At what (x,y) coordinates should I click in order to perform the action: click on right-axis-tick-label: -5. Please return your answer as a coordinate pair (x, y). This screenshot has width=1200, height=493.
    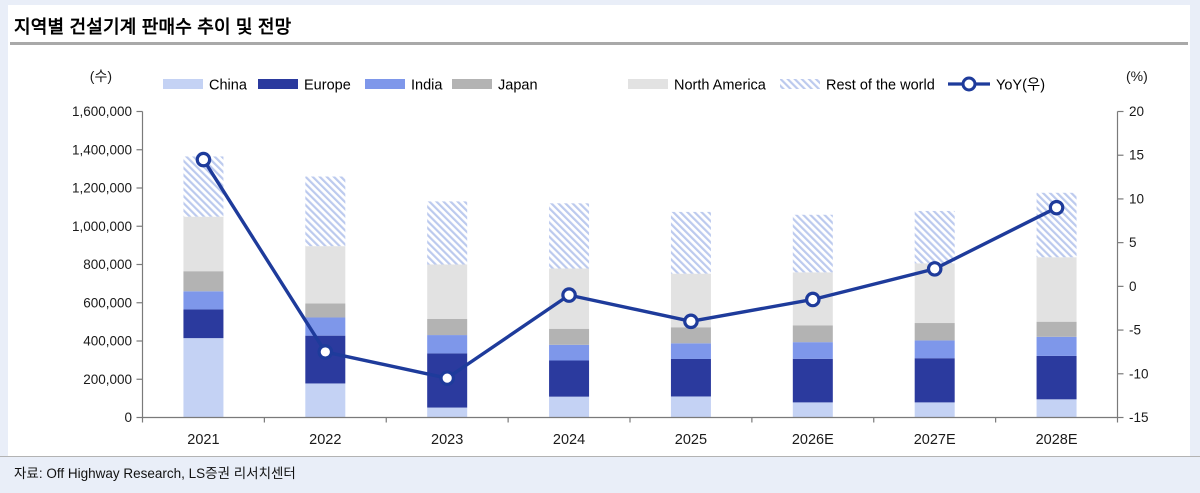
    Looking at the image, I should click on (1135, 330).